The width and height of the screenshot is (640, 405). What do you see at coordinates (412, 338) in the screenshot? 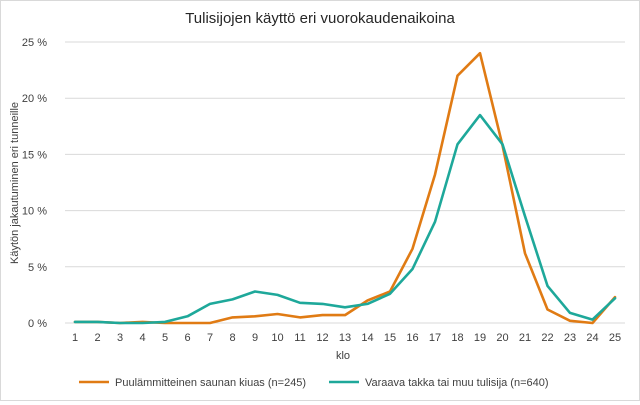
I see `x-tick-label: 16` at bounding box center [412, 338].